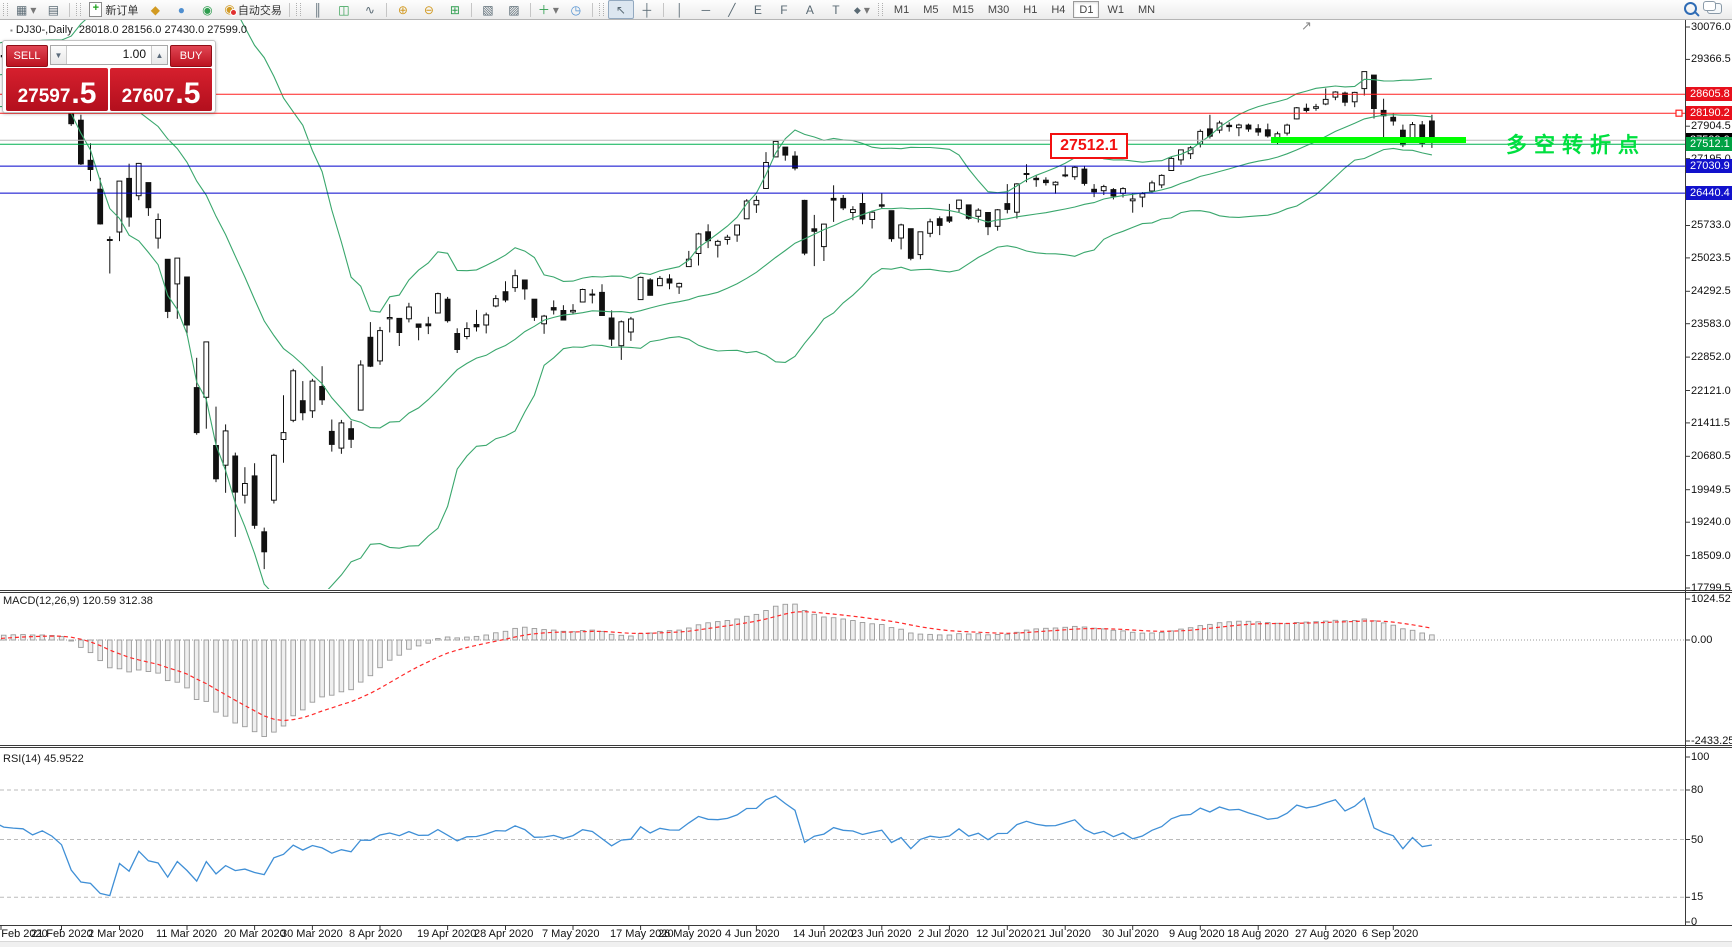 The height and width of the screenshot is (947, 1732). Describe the element at coordinates (571, 934) in the screenshot. I see `time-axis-label: 7 May 2020` at that location.